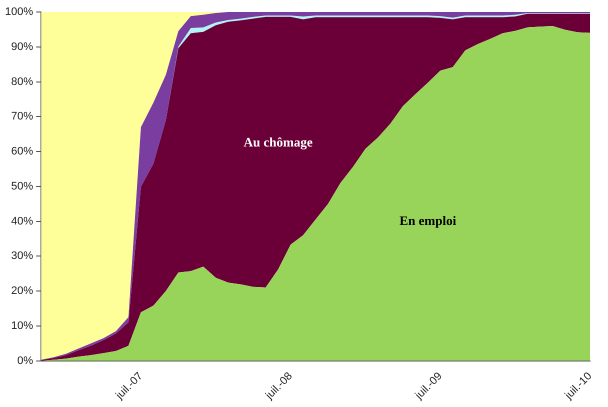 This screenshot has height=407, width=608. Describe the element at coordinates (22, 186) in the screenshot. I see `y-tick-label: 50%` at that location.